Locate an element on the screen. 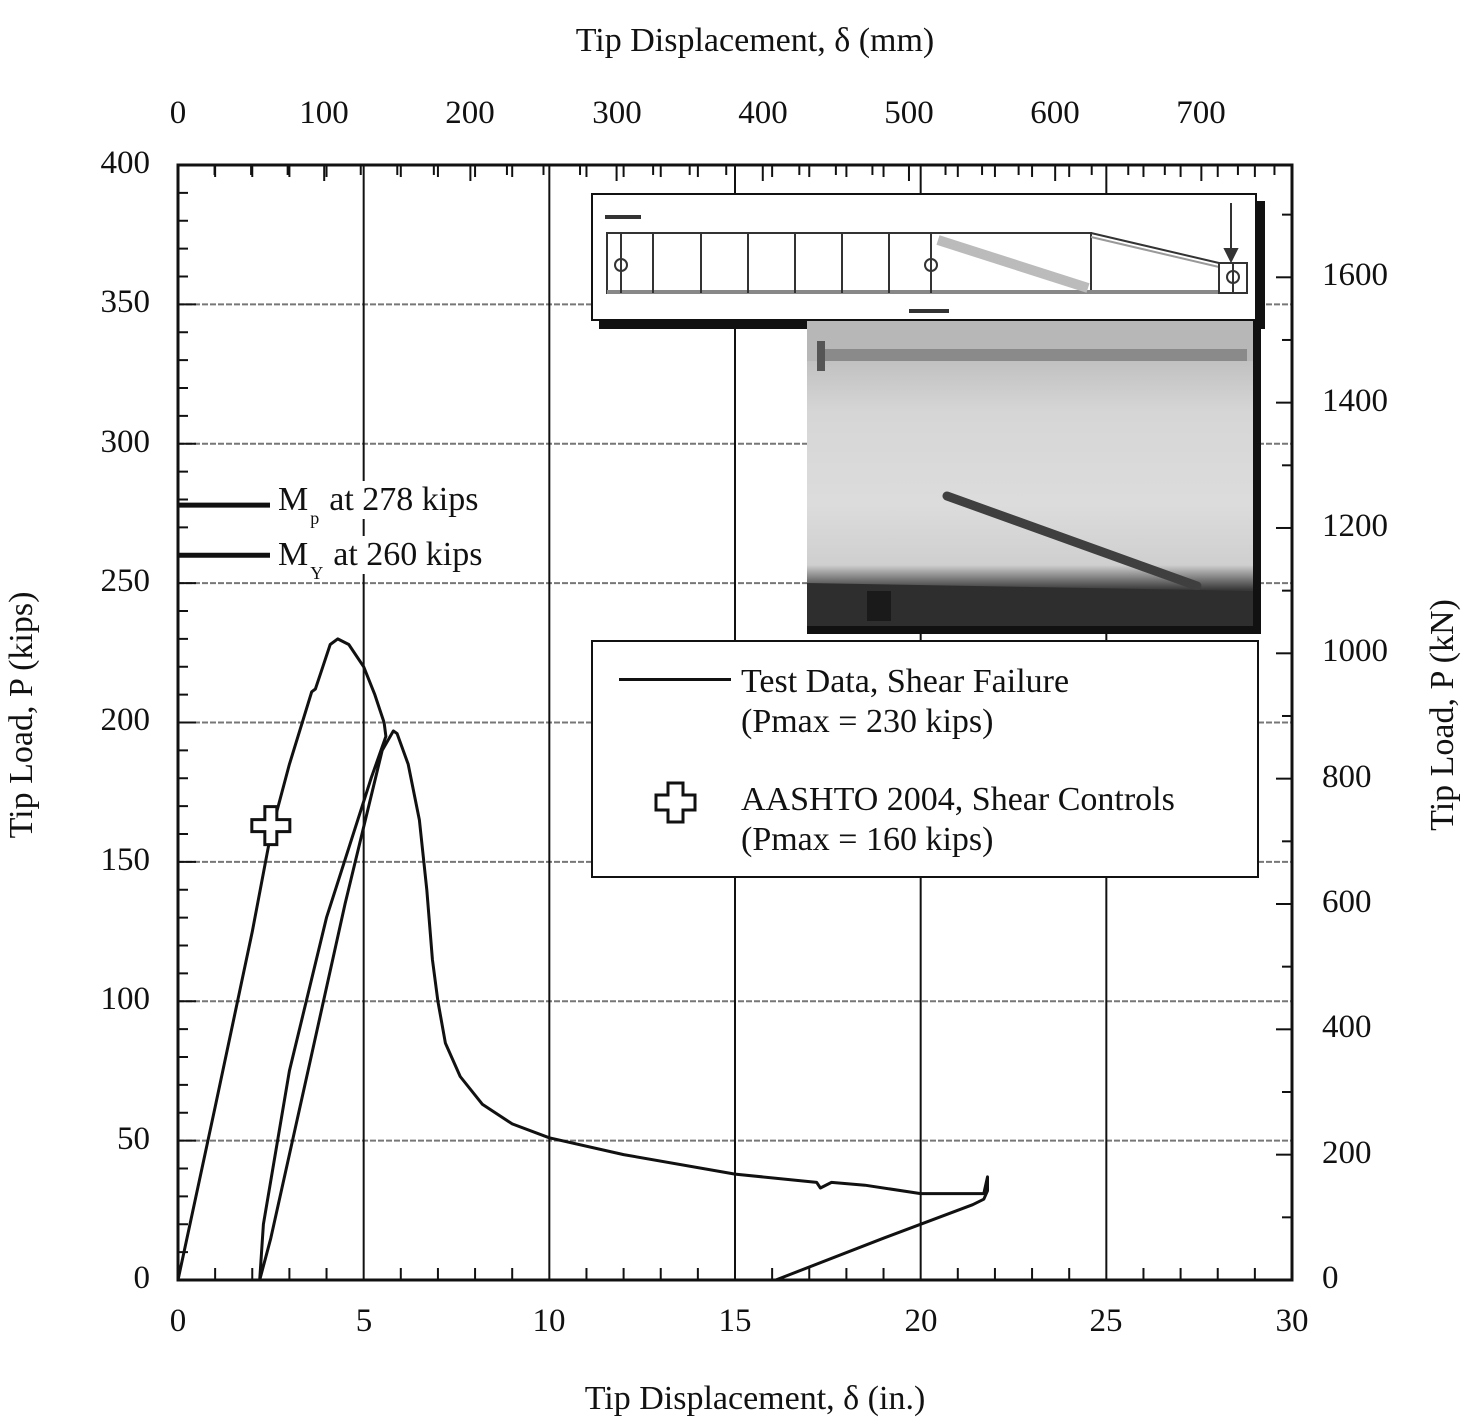 The height and width of the screenshot is (1427, 1472). right-tick: 800 is located at coordinates (1347, 777).